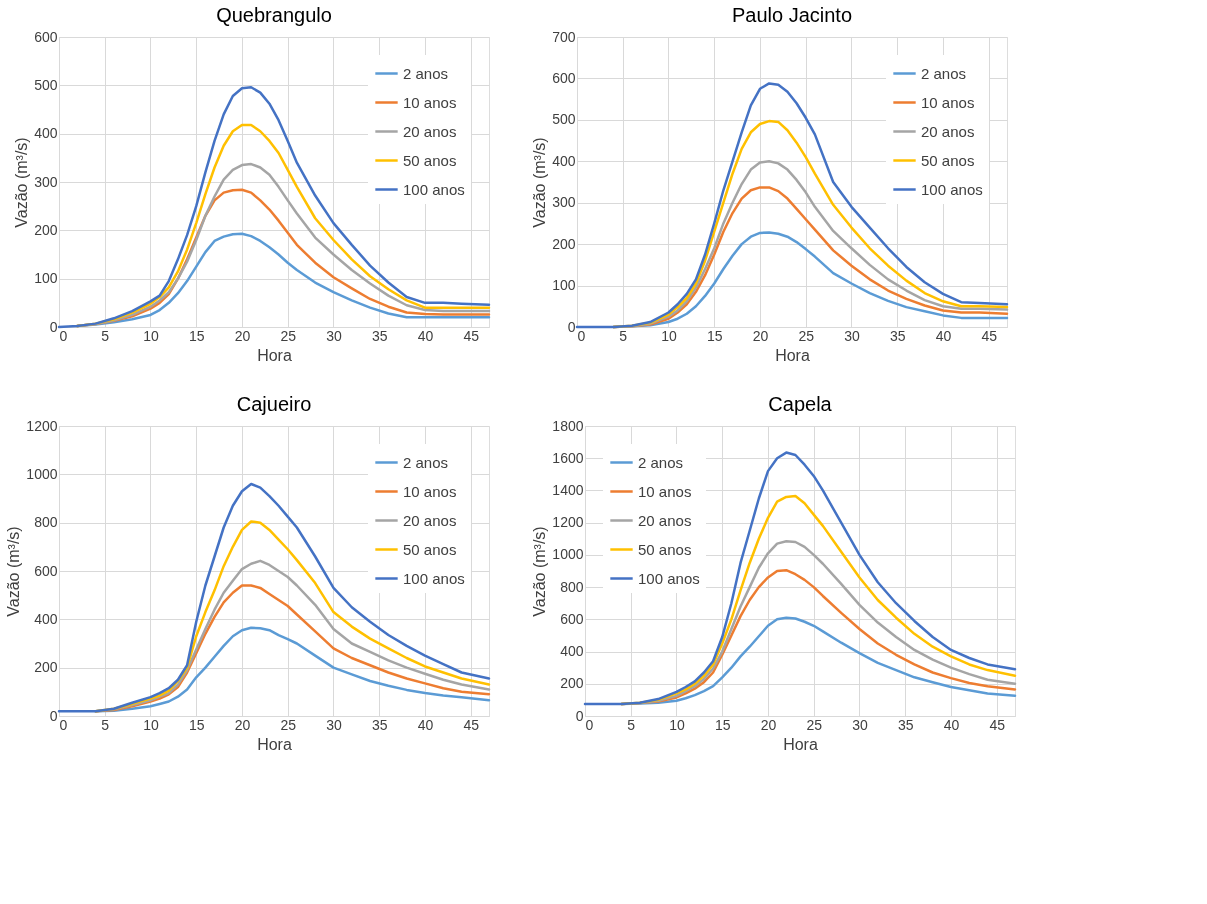  What do you see at coordinates (568, 457) in the screenshot?
I see `y-tick-label: 1600` at bounding box center [568, 457].